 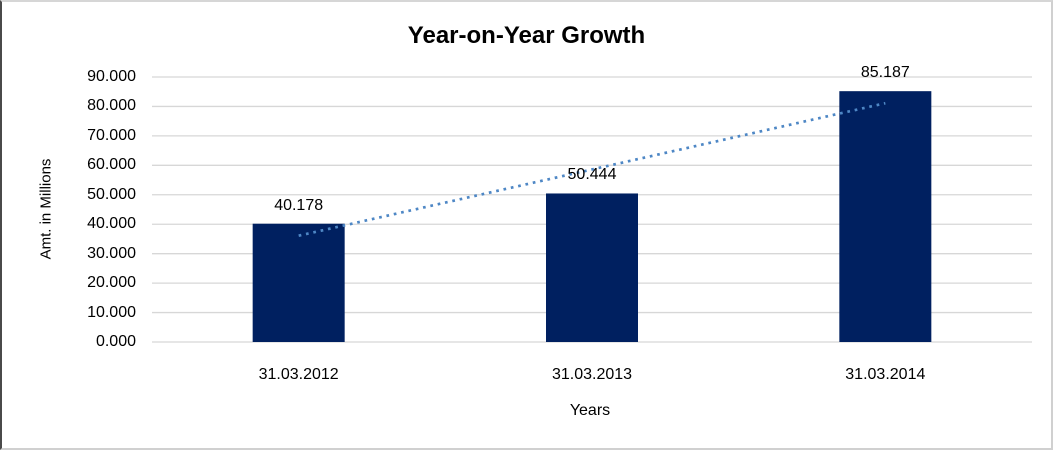 I want to click on x-category-label: 31.03.2014, so click(x=885, y=374).